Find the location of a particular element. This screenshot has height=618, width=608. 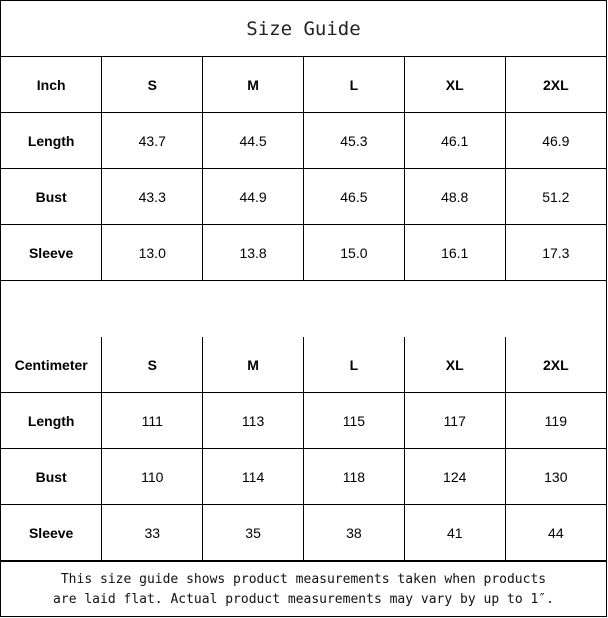

table-spacer is located at coordinates (303, 308).